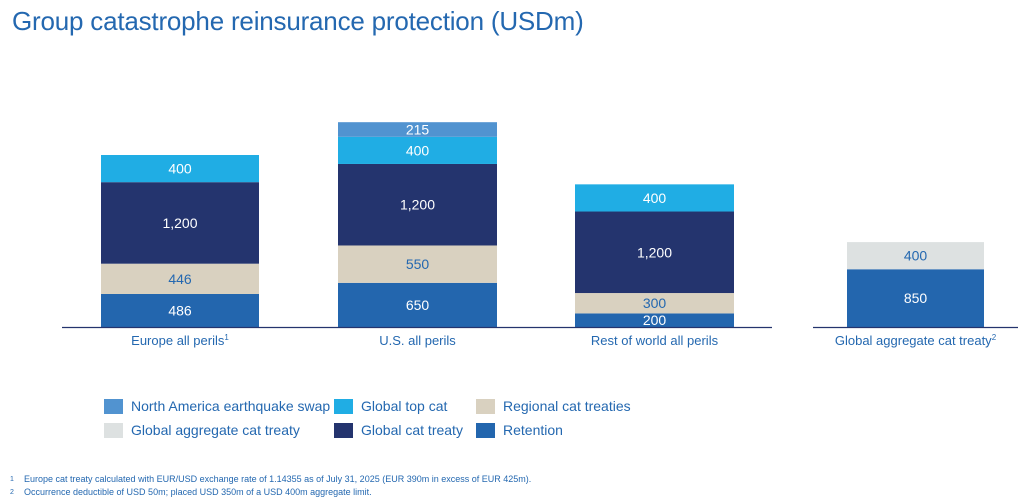 This screenshot has width=1024, height=503. Describe the element at coordinates (576, 430) in the screenshot. I see `legend-item: Retention` at that location.